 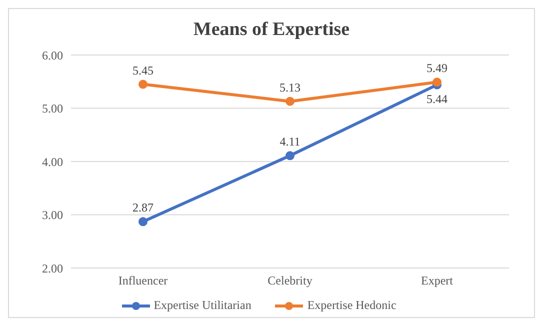 What do you see at coordinates (143, 207) in the screenshot?
I see `data-label: 2.87` at bounding box center [143, 207].